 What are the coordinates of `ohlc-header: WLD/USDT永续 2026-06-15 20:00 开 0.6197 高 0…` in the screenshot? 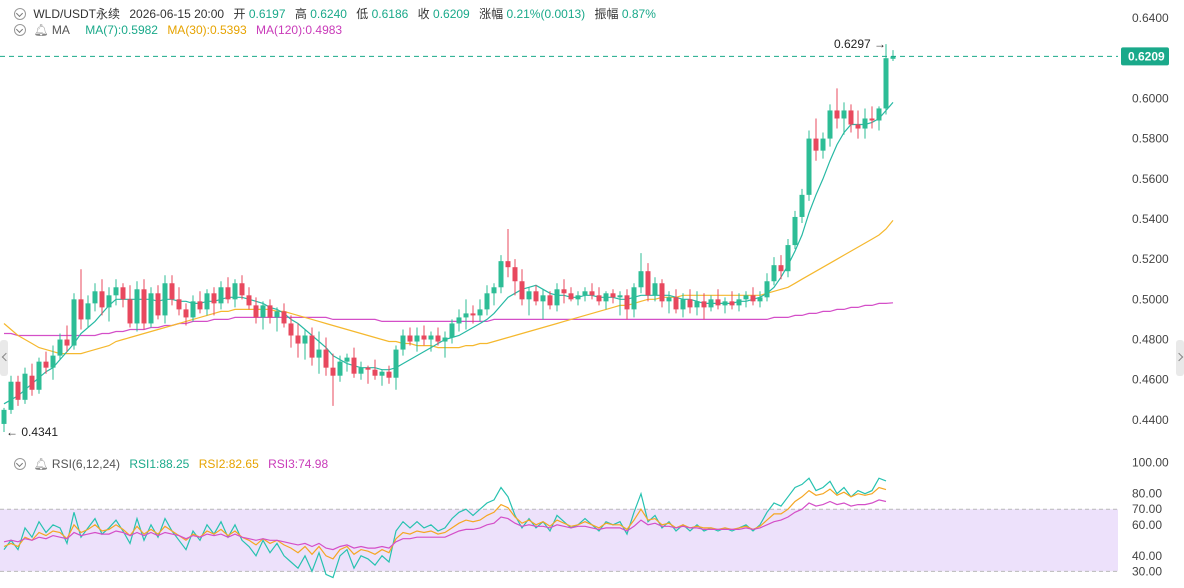 It's located at (335, 13).